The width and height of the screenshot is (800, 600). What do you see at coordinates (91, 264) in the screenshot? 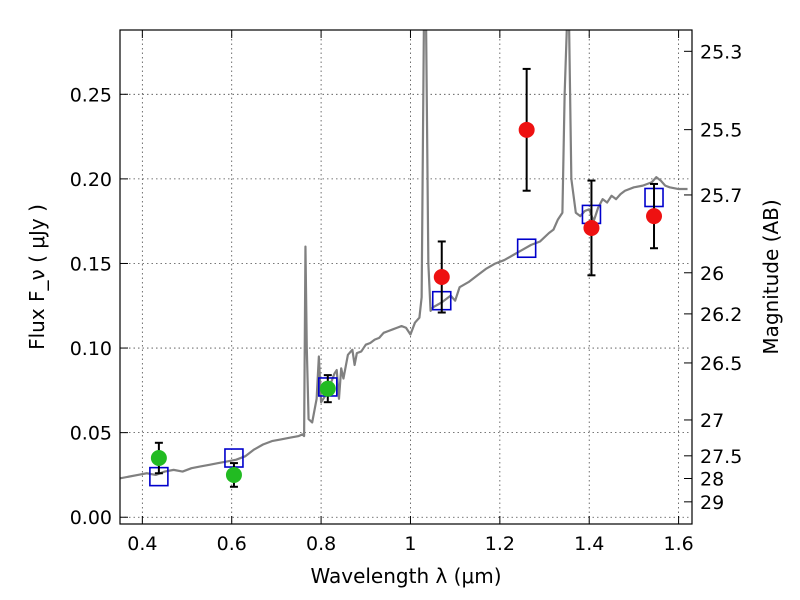
I see `y-tick-label: 0.15` at bounding box center [91, 264].